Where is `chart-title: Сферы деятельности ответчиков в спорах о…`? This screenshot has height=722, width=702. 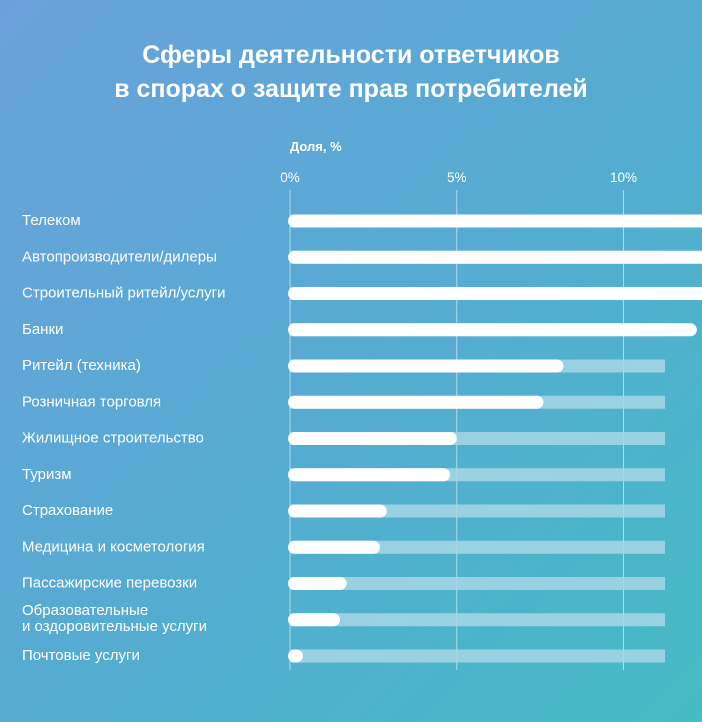
chart-title: Сферы деятельности ответчиков в спорах о… is located at coordinates (351, 72).